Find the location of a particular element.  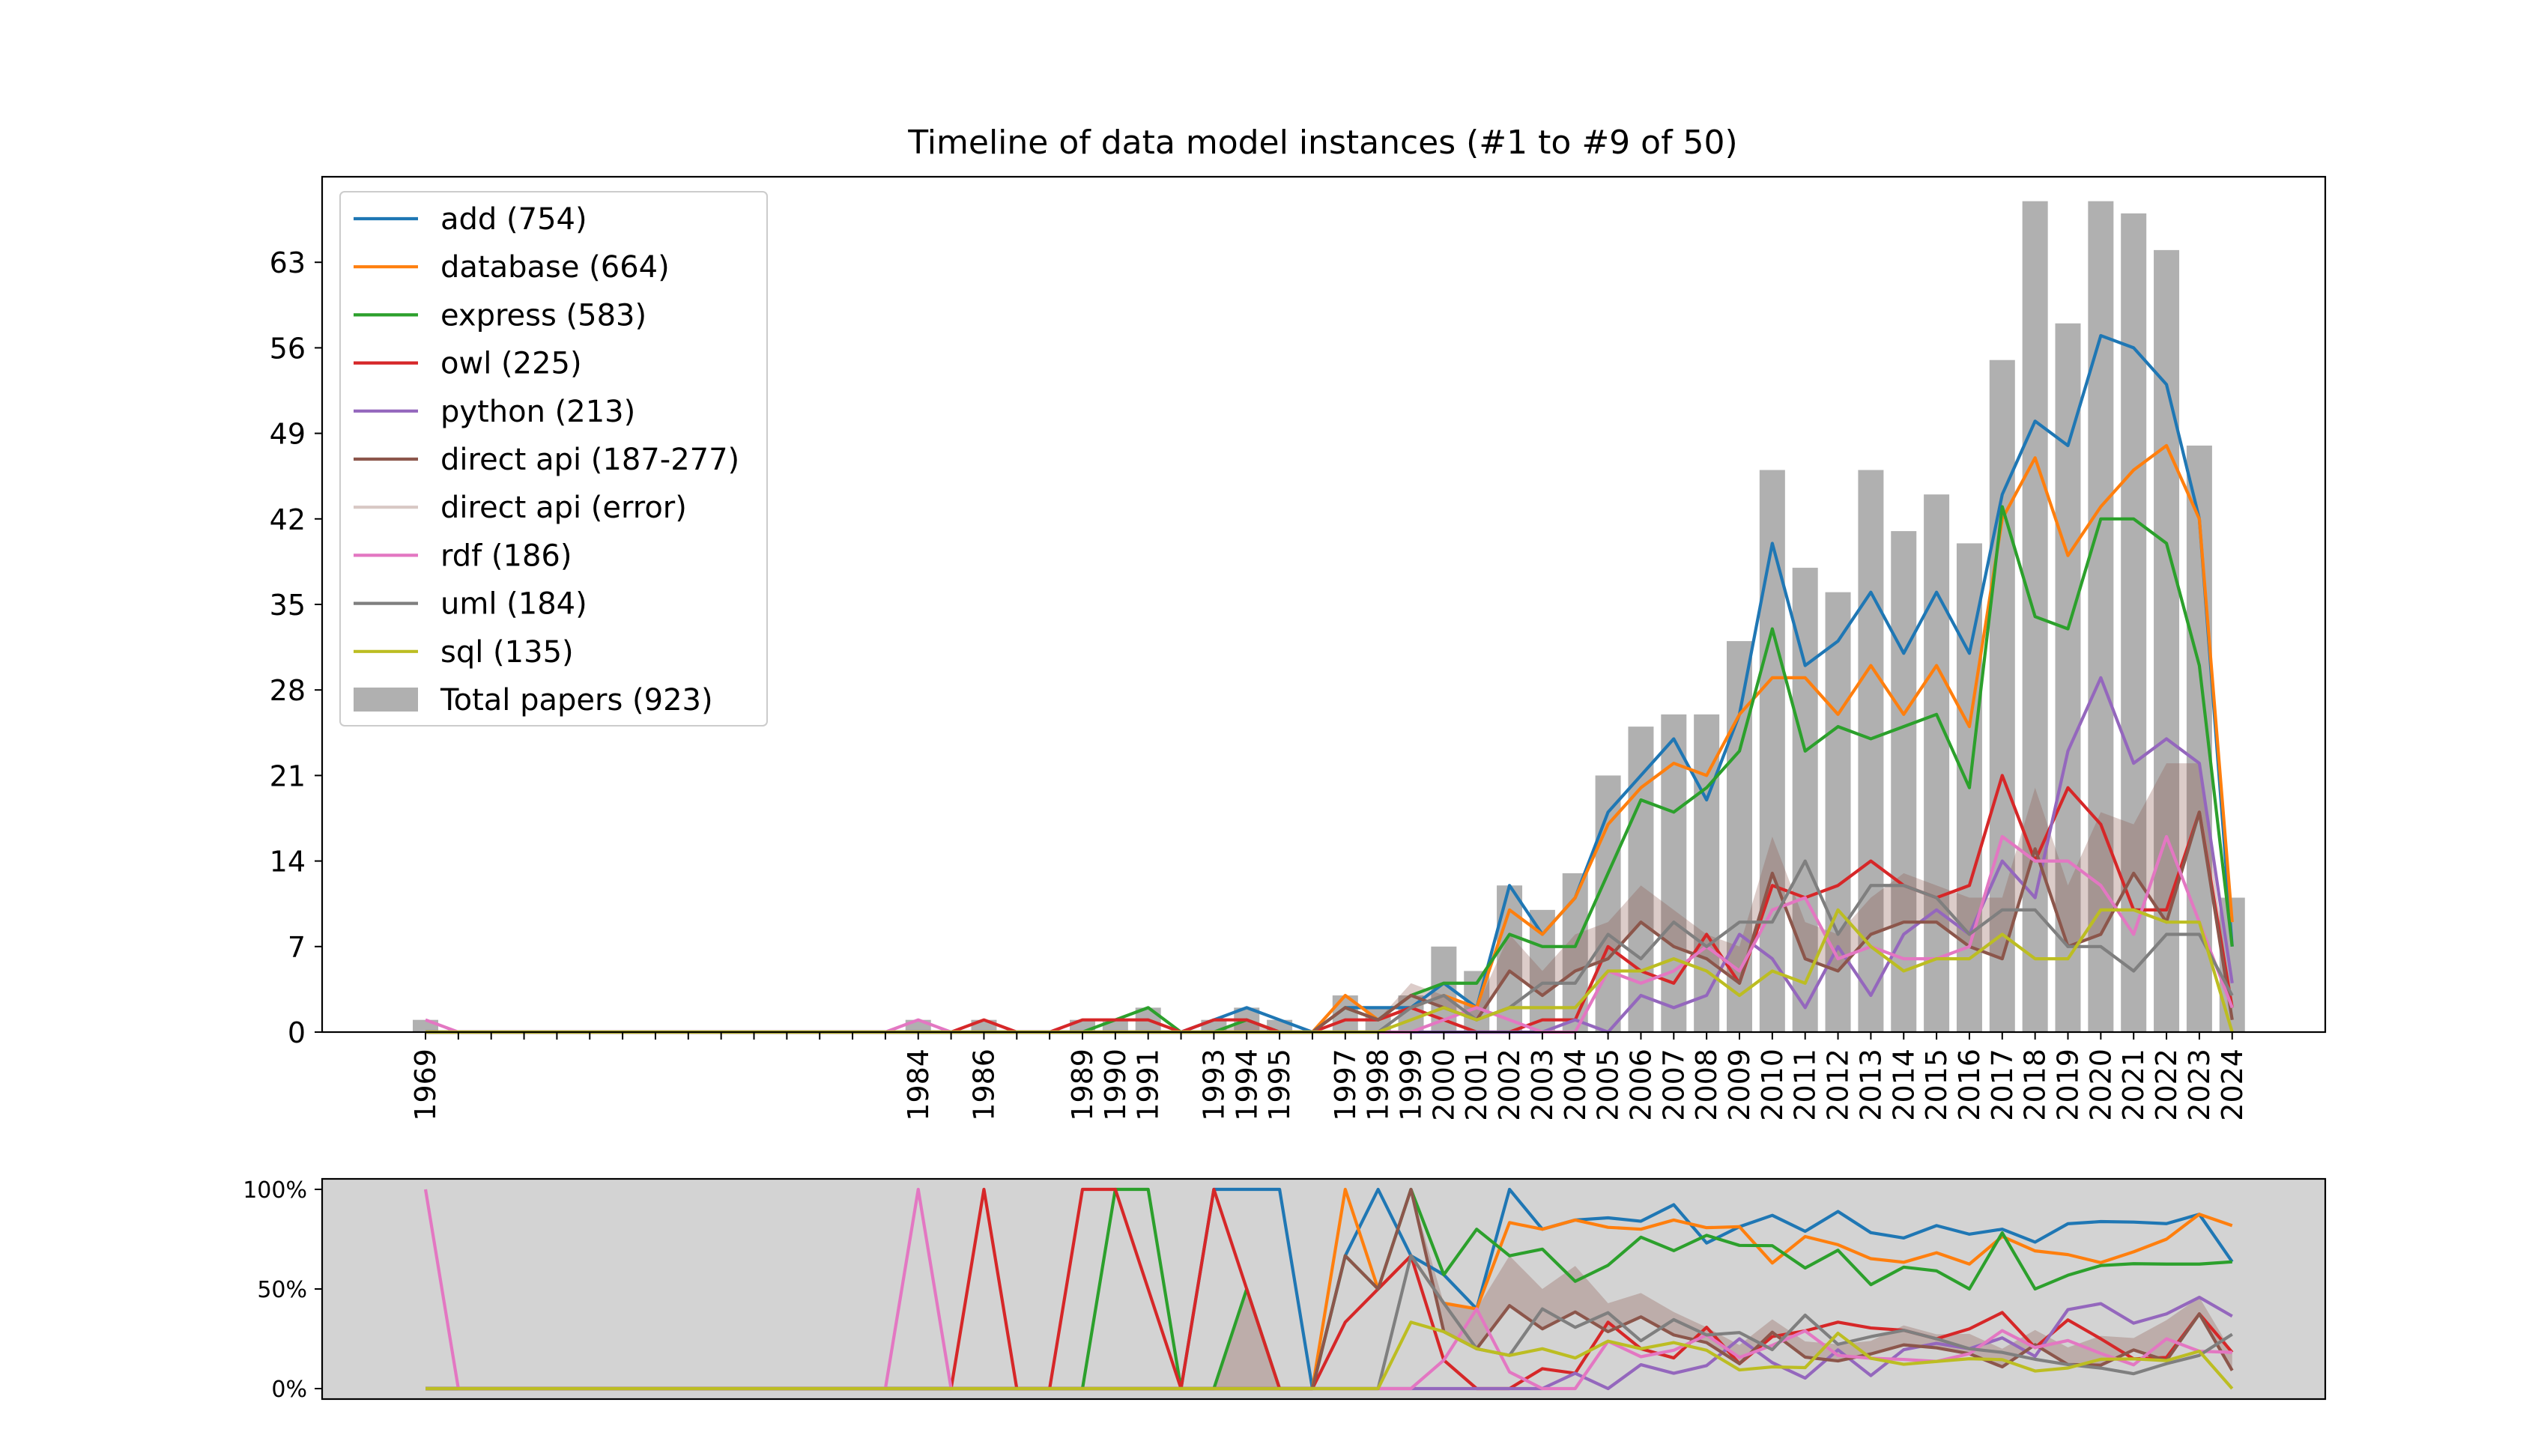

x-tick-label: 2020 is located at coordinates (2101, 1085).